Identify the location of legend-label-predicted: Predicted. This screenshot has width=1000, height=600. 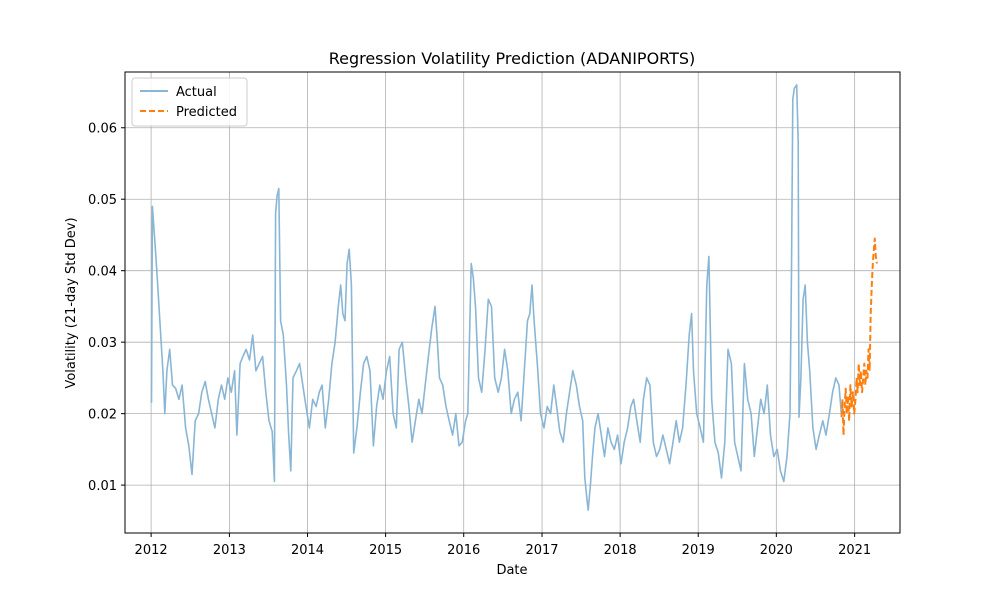
(206, 112).